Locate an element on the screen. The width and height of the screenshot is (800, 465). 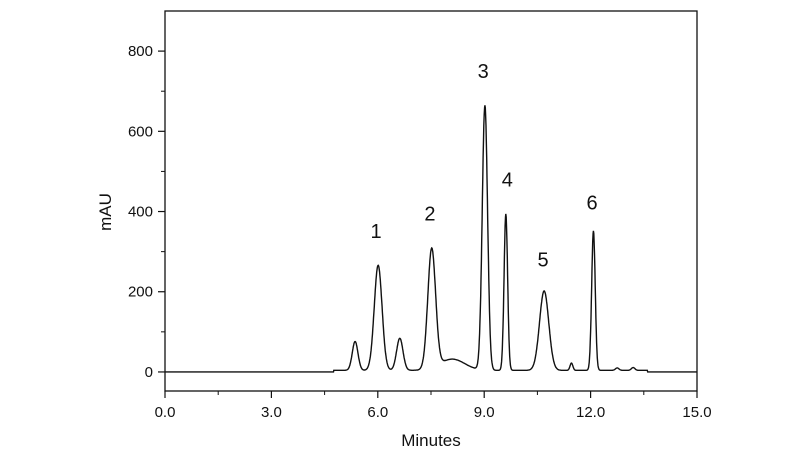
peak-label: 1 is located at coordinates (375, 232).